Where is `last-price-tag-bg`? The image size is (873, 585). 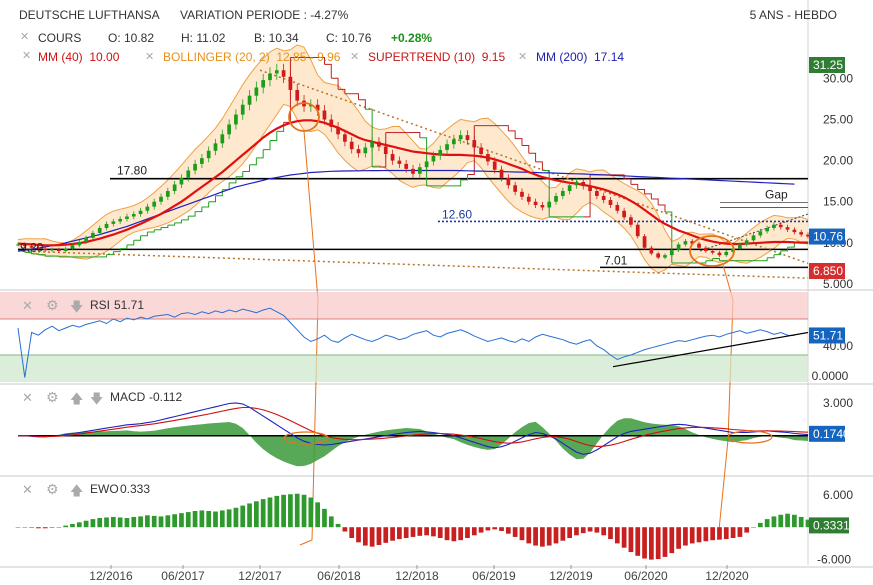
last-price-tag-bg is located at coordinates (827, 236).